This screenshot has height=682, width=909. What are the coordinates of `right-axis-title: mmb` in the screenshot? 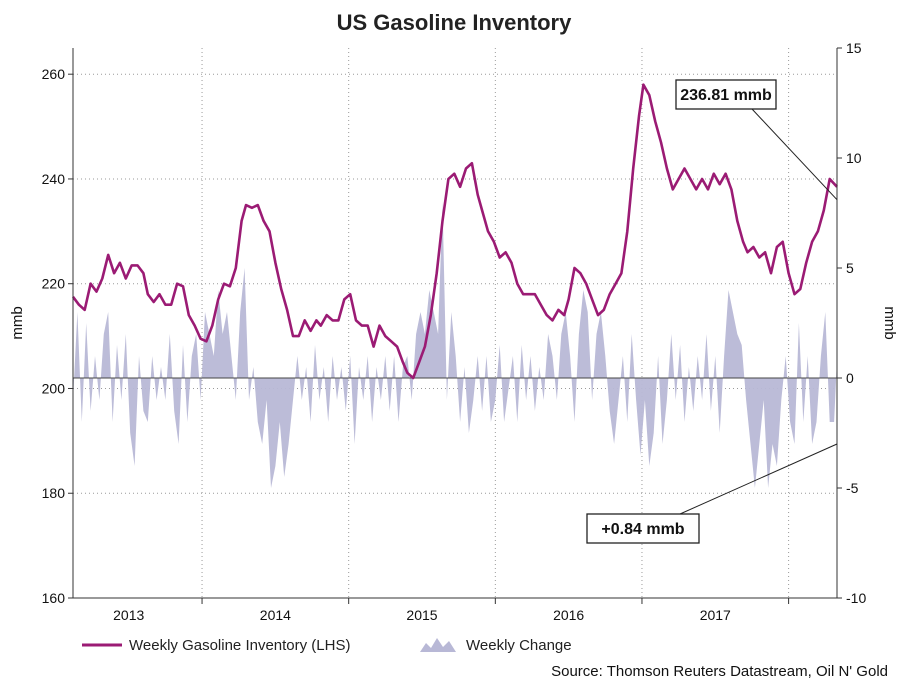 It's located at (889, 322).